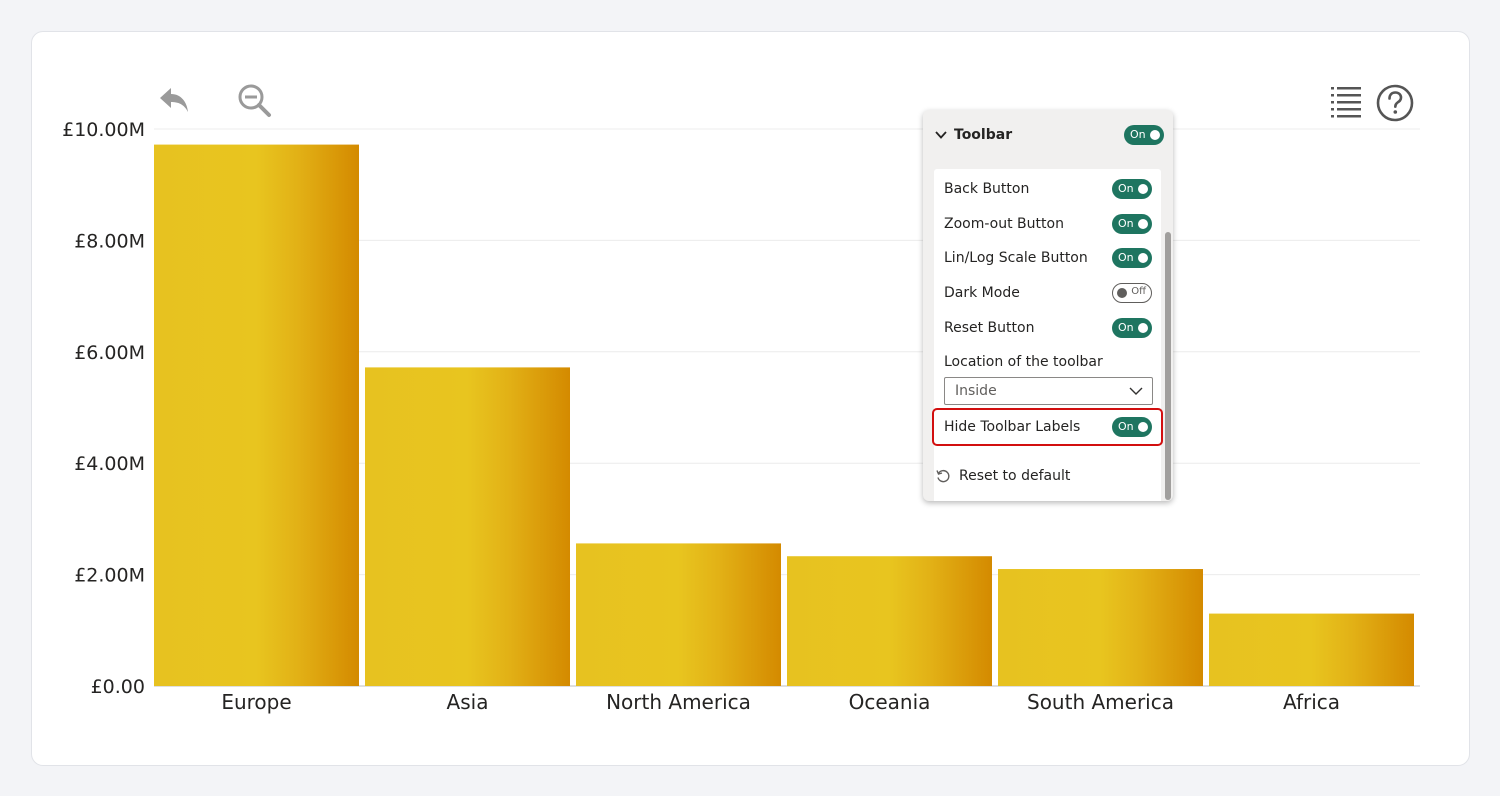 This screenshot has height=796, width=1500. What do you see at coordinates (943, 476) in the screenshot?
I see `reset-icon` at bounding box center [943, 476].